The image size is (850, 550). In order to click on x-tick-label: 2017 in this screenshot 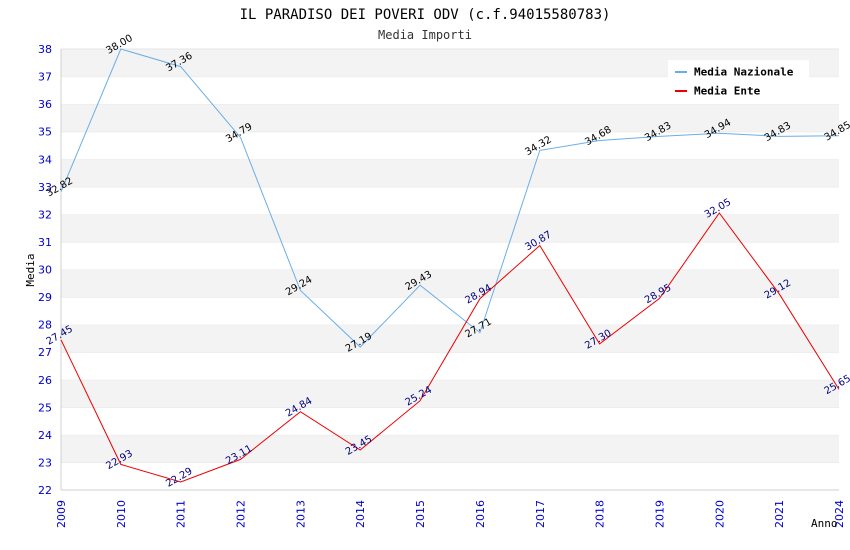, I will do `click(540, 514)`.